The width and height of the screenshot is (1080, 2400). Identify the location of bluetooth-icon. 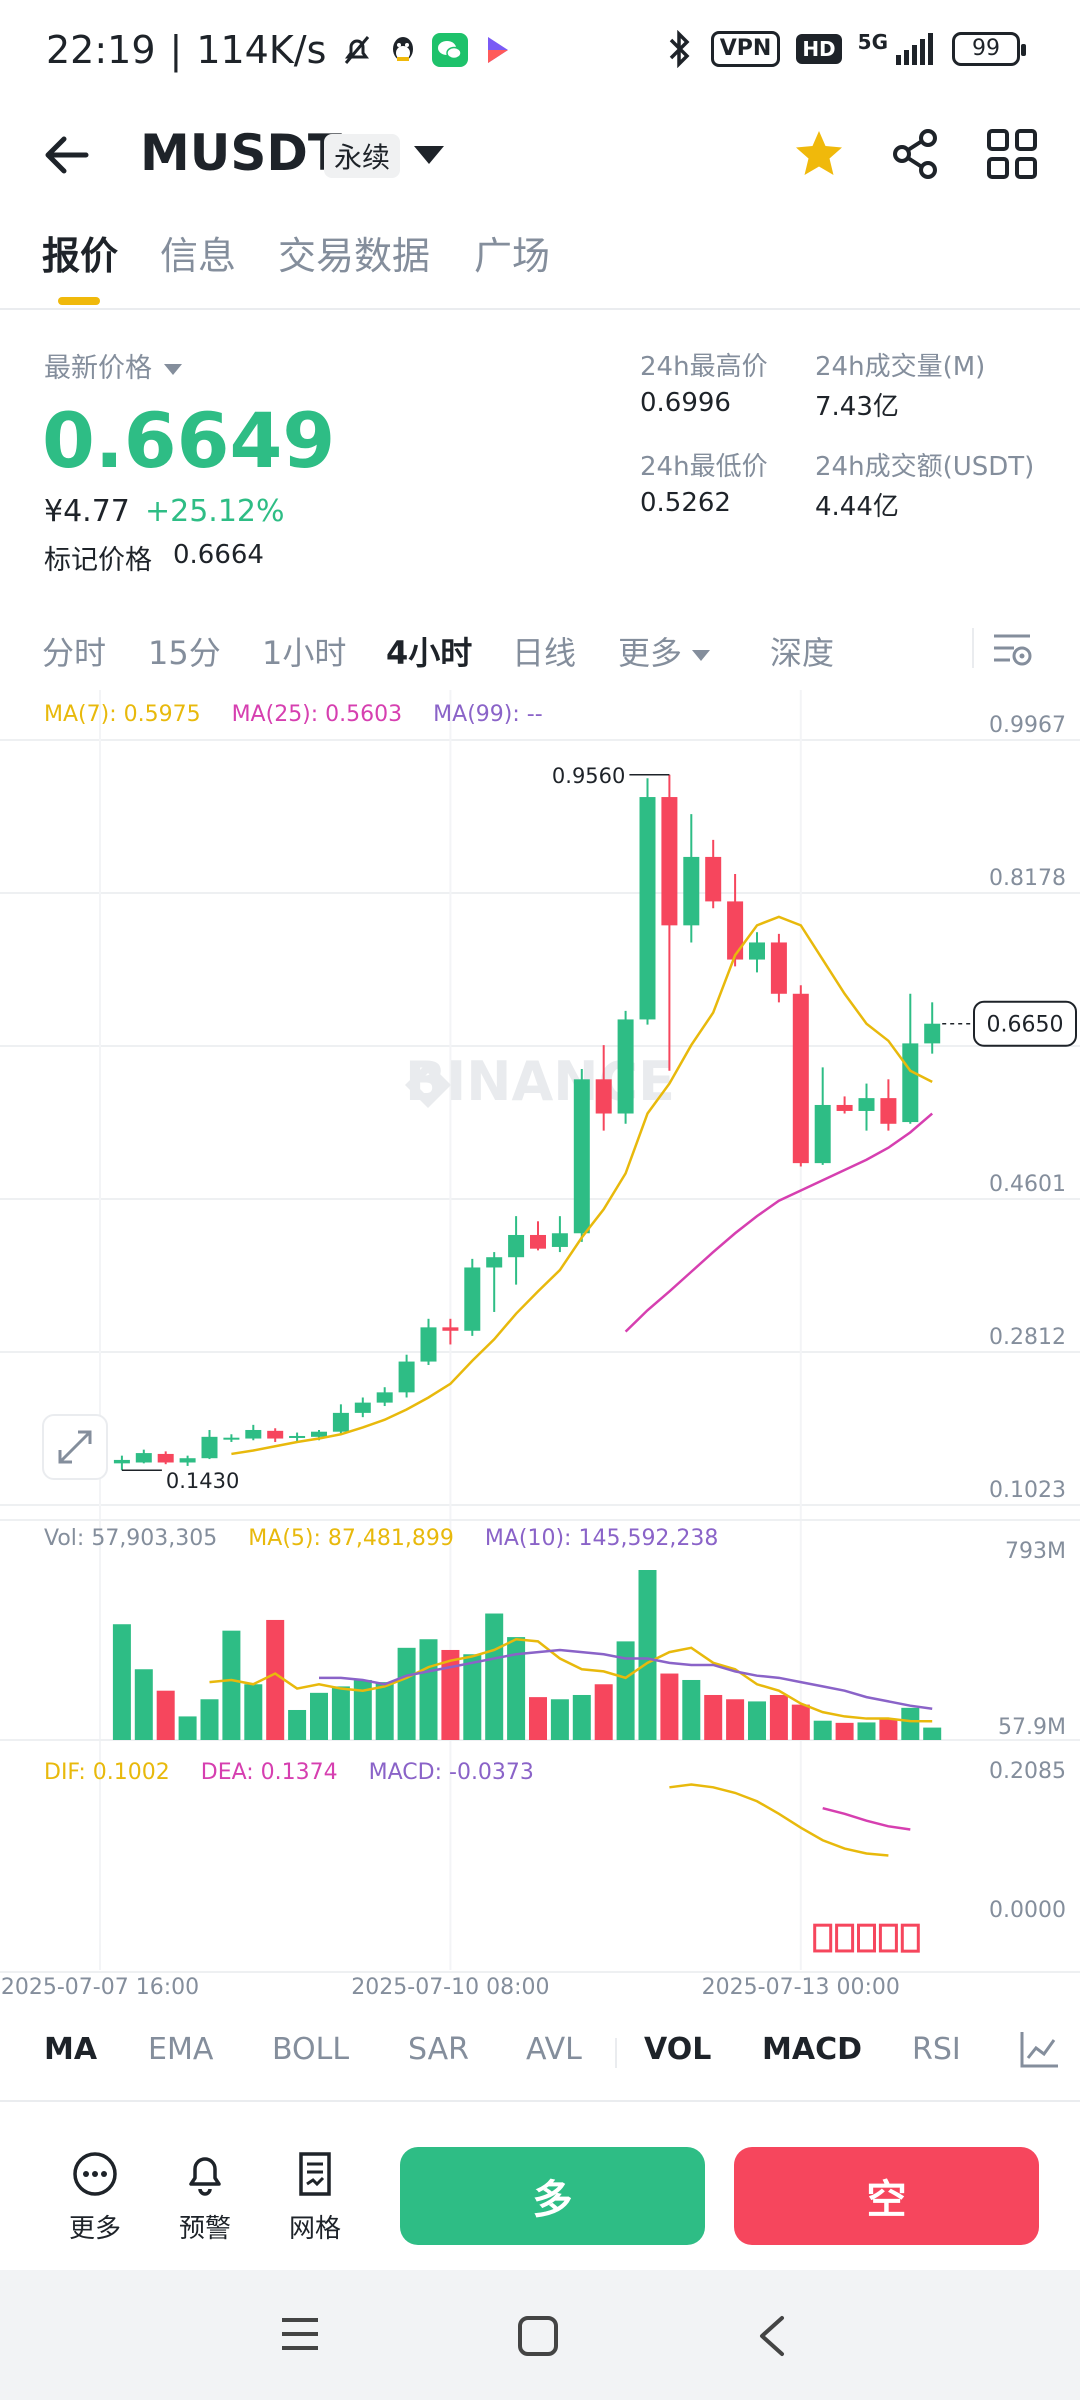
(679, 49).